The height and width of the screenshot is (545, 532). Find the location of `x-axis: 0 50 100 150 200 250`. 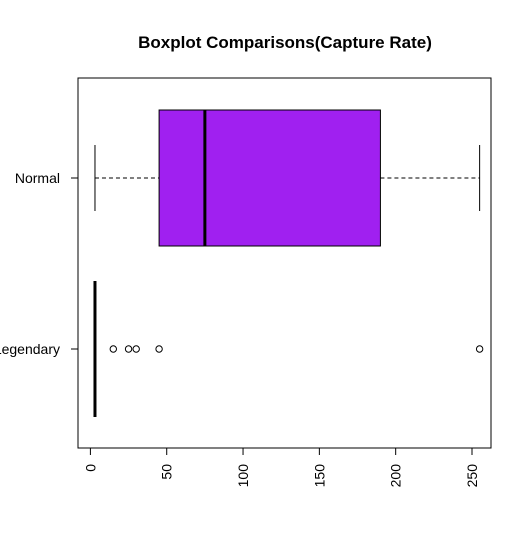

x-axis: 0 50 100 150 200 250 is located at coordinates (281, 467).